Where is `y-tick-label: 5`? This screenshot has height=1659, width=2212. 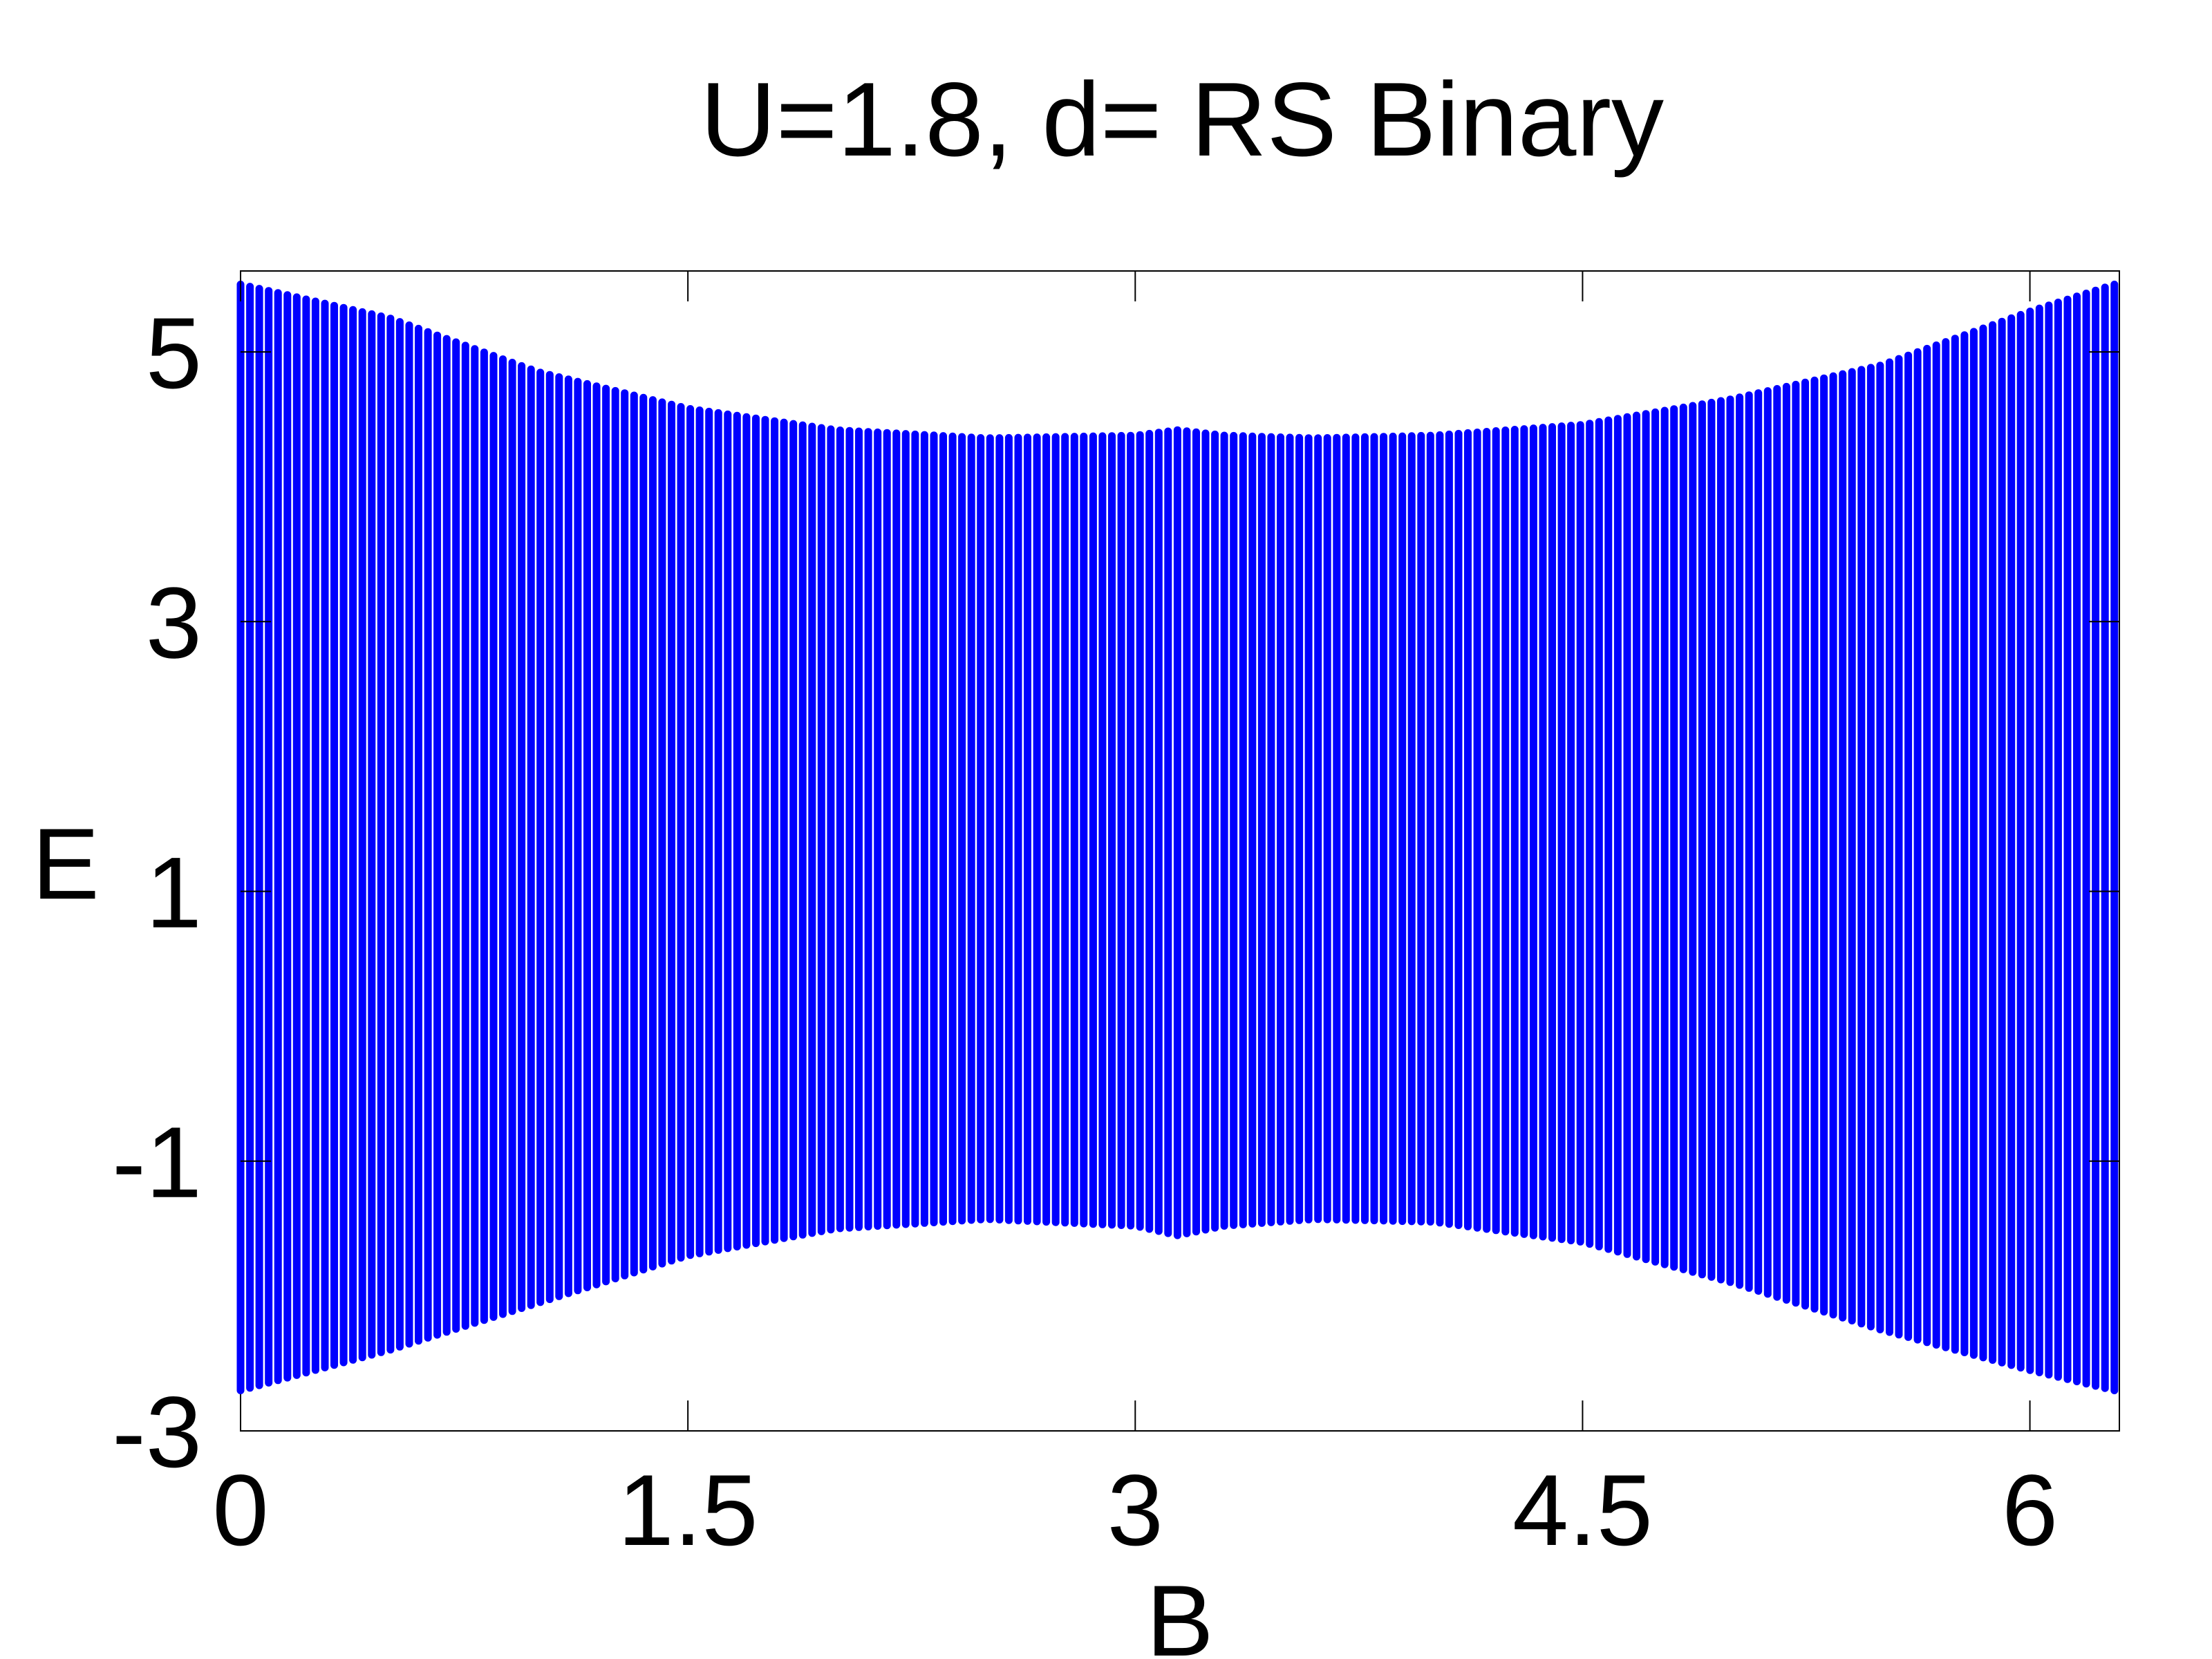 y-tick-label: 5 is located at coordinates (174, 353).